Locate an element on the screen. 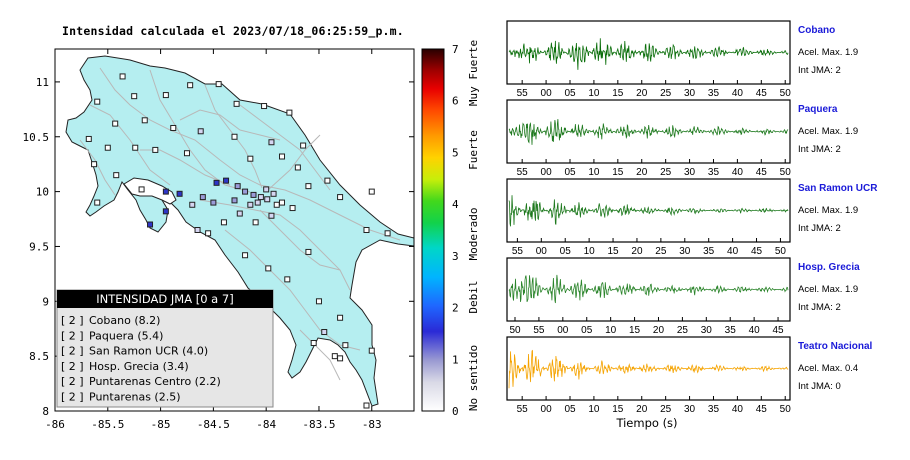  colorbar-tick-label: 4 is located at coordinates (455, 204).